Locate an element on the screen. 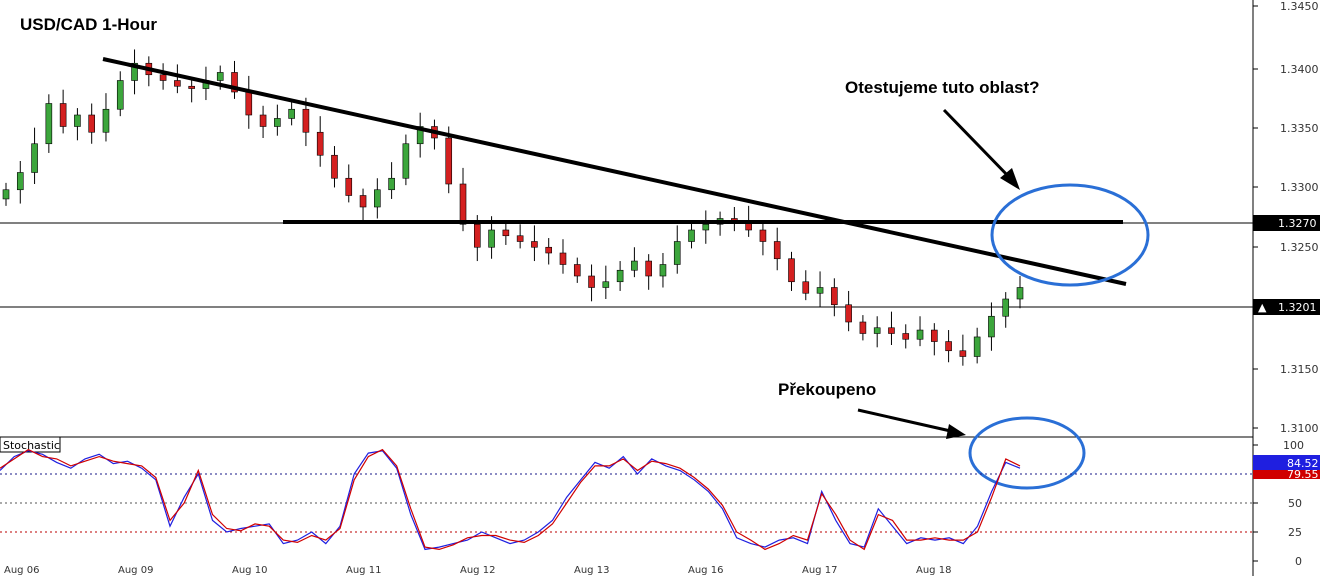  chart-title: USD/CAD 1-Hour is located at coordinates (88, 24).